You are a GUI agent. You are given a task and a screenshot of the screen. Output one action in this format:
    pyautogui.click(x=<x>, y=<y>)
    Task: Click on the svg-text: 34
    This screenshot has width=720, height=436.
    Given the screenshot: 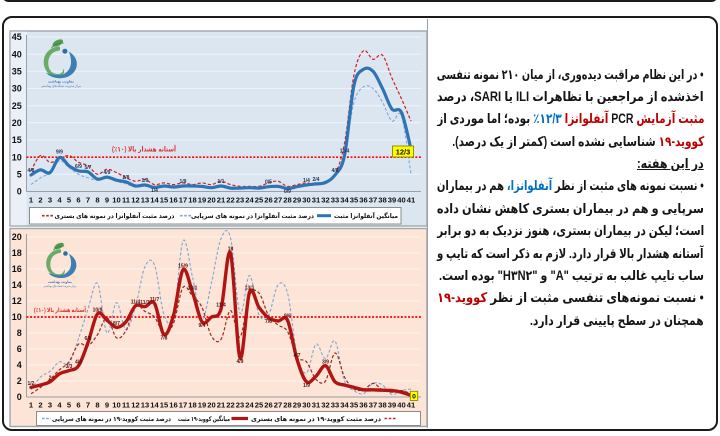 What is the action you would take?
    pyautogui.click(x=344, y=405)
    